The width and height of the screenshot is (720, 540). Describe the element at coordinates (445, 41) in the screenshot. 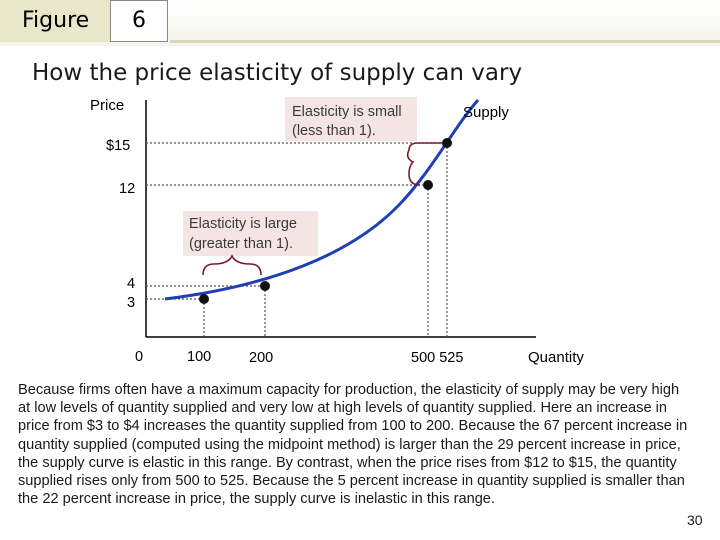

I see `header-divider` at that location.